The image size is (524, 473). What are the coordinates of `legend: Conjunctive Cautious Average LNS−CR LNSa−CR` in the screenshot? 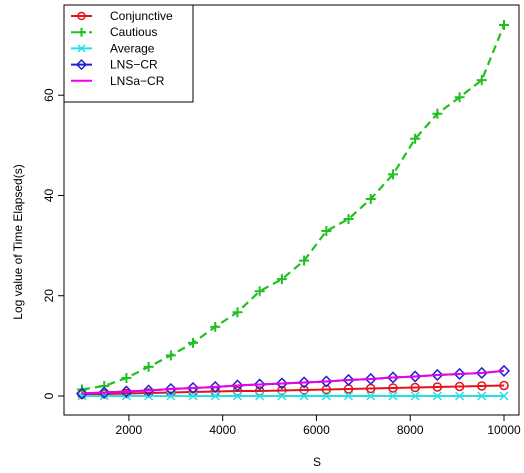 It's located at (128, 53).